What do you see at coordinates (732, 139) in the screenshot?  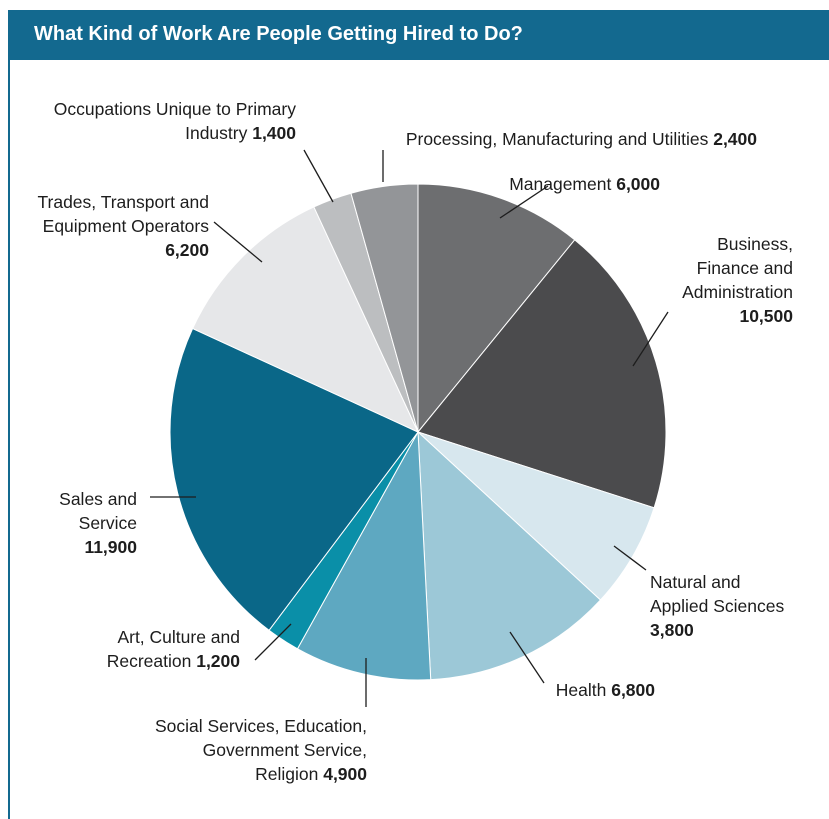 I see `slice-value: 2,400` at bounding box center [732, 139].